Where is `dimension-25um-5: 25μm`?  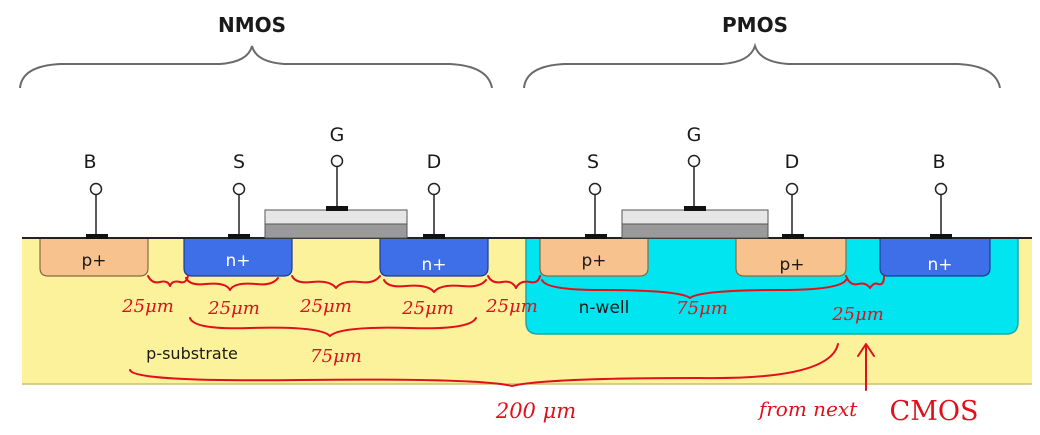
dimension-25um-5: 25μm is located at coordinates (511, 306).